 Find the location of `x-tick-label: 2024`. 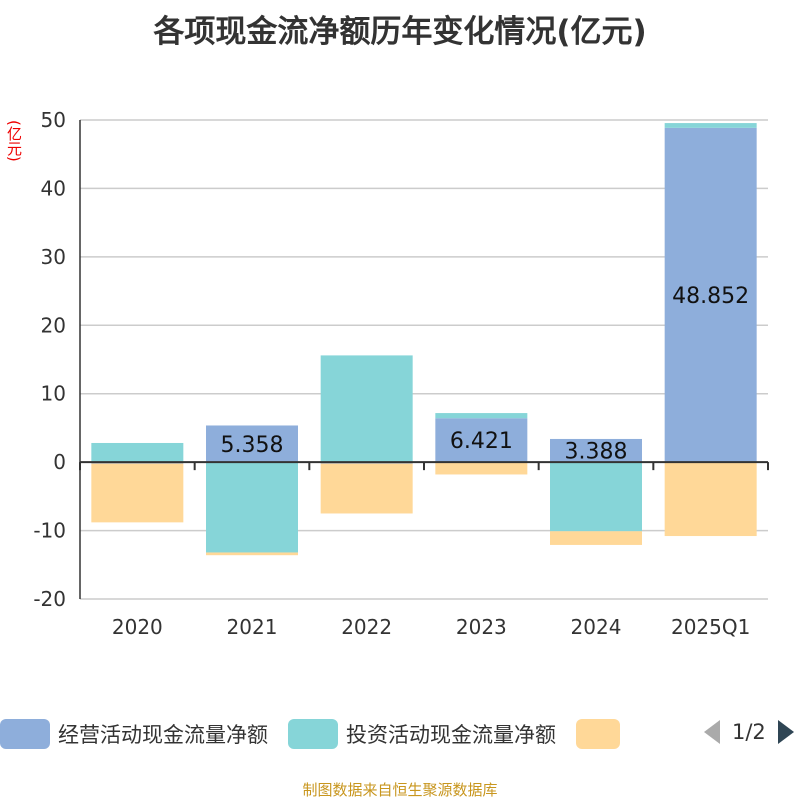

x-tick-label: 2024 is located at coordinates (596, 627).